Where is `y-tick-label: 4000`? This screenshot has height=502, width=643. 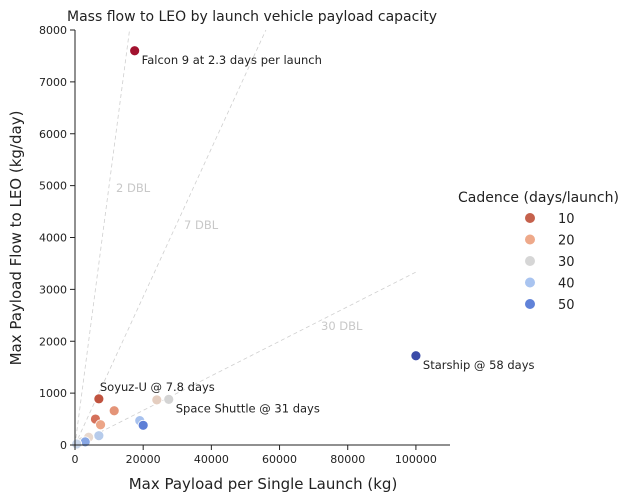 y-tick-label: 4000 is located at coordinates (53, 238).